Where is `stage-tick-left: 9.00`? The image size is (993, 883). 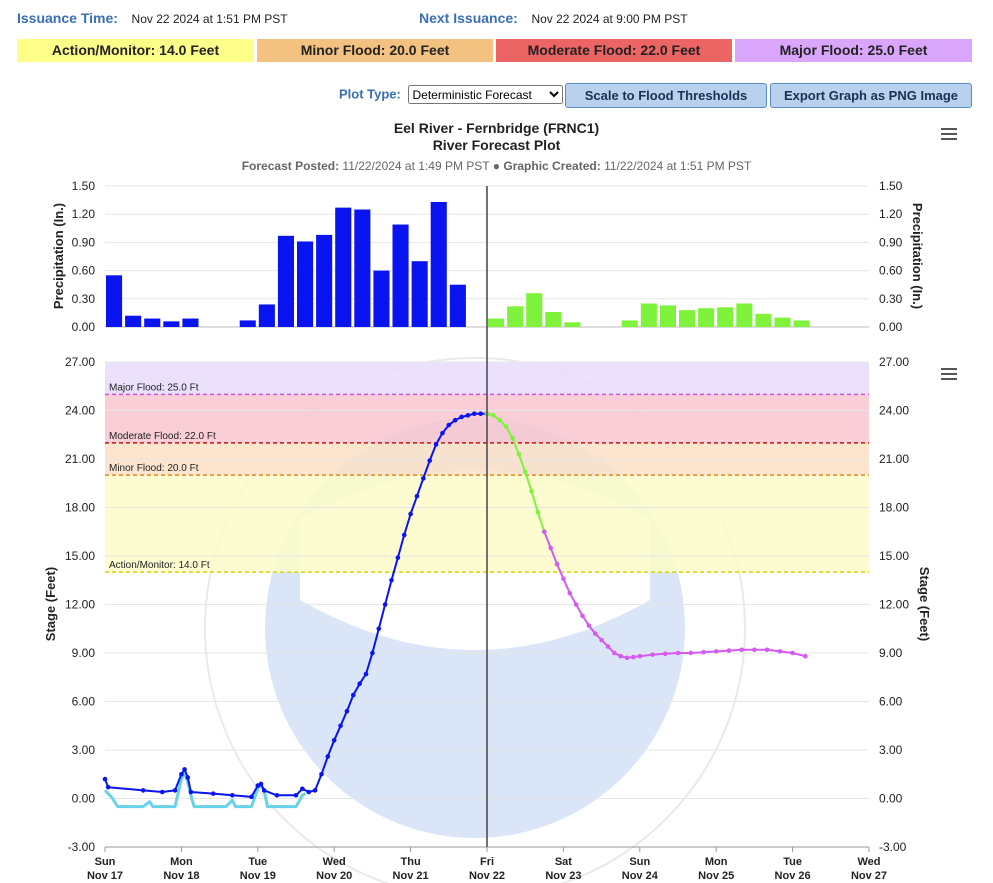
stage-tick-left: 9.00 is located at coordinates (84, 653).